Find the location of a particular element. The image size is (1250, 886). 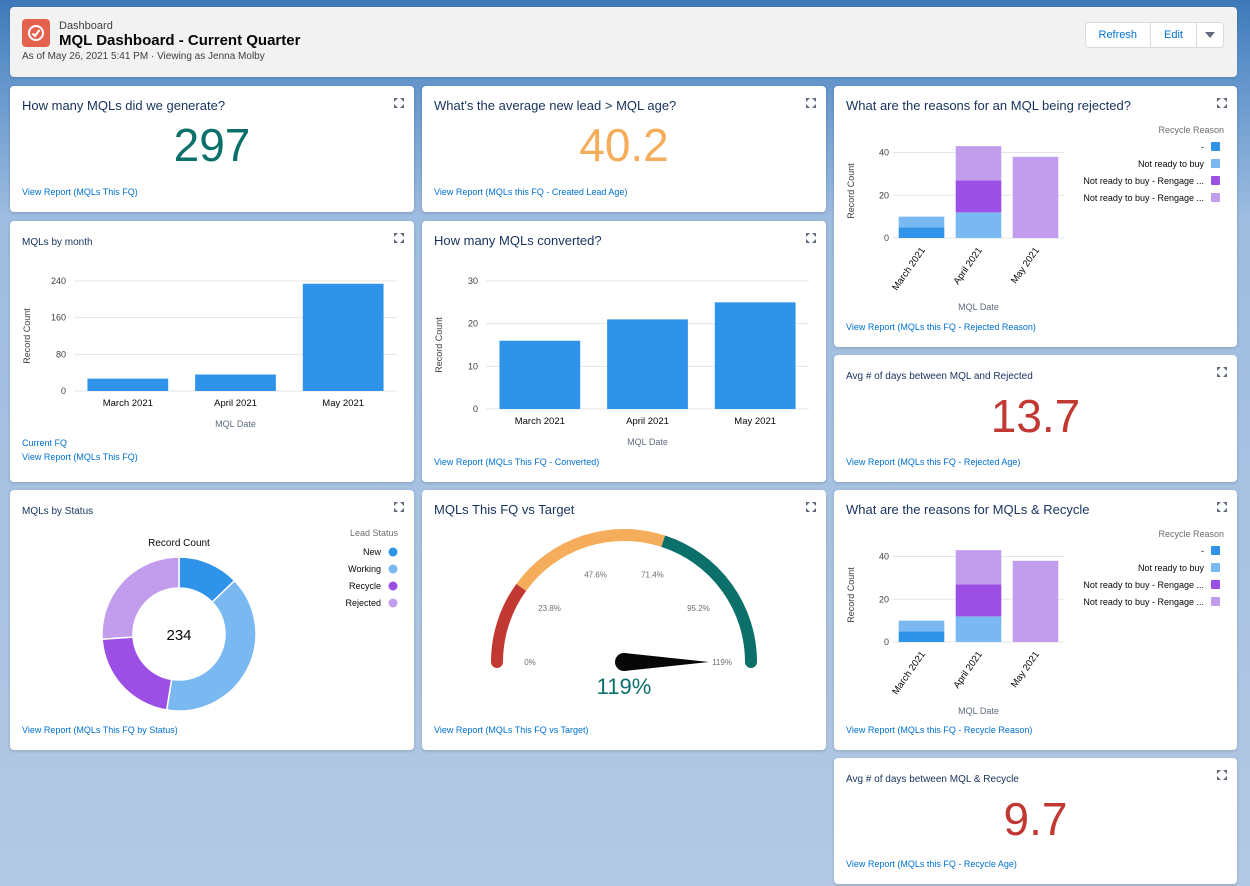

dashboard-app-icon is located at coordinates (36, 33).